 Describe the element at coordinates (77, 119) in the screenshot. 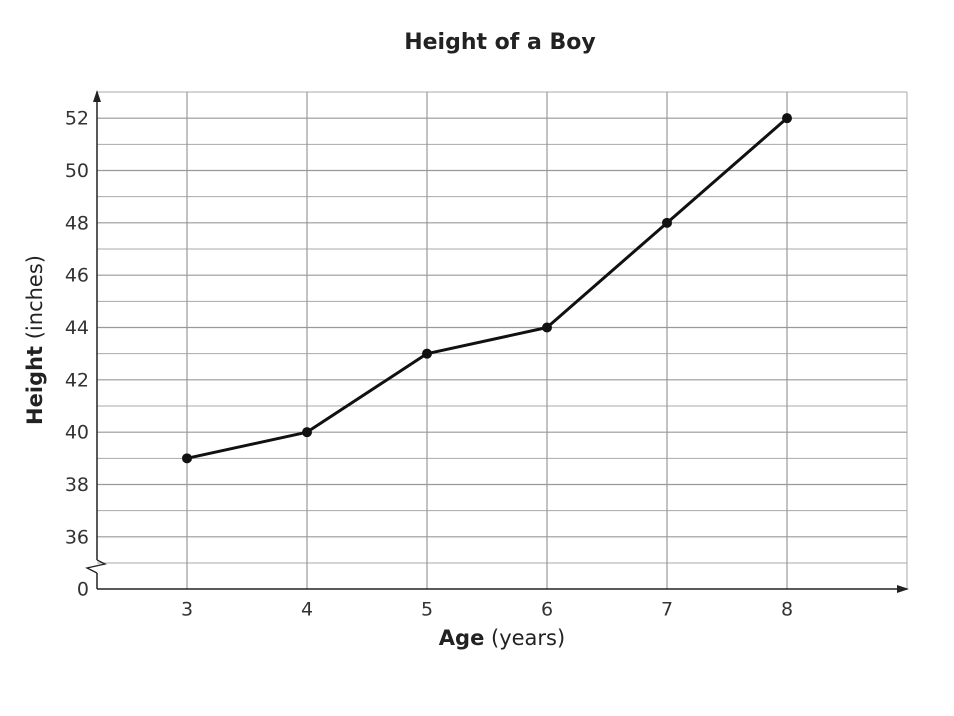

I see `y-tick-label: 52` at that location.